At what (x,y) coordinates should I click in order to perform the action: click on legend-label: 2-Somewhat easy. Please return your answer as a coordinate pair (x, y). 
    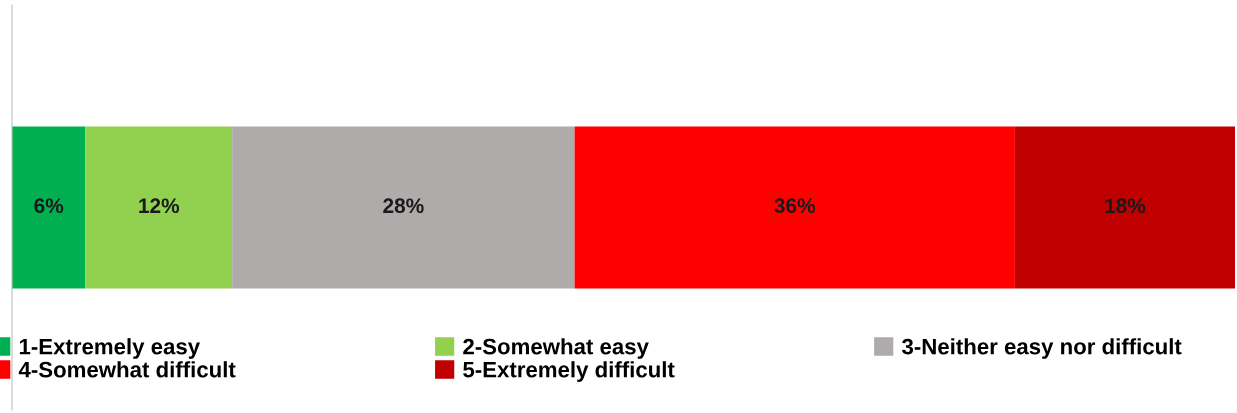
    Looking at the image, I should click on (556, 348).